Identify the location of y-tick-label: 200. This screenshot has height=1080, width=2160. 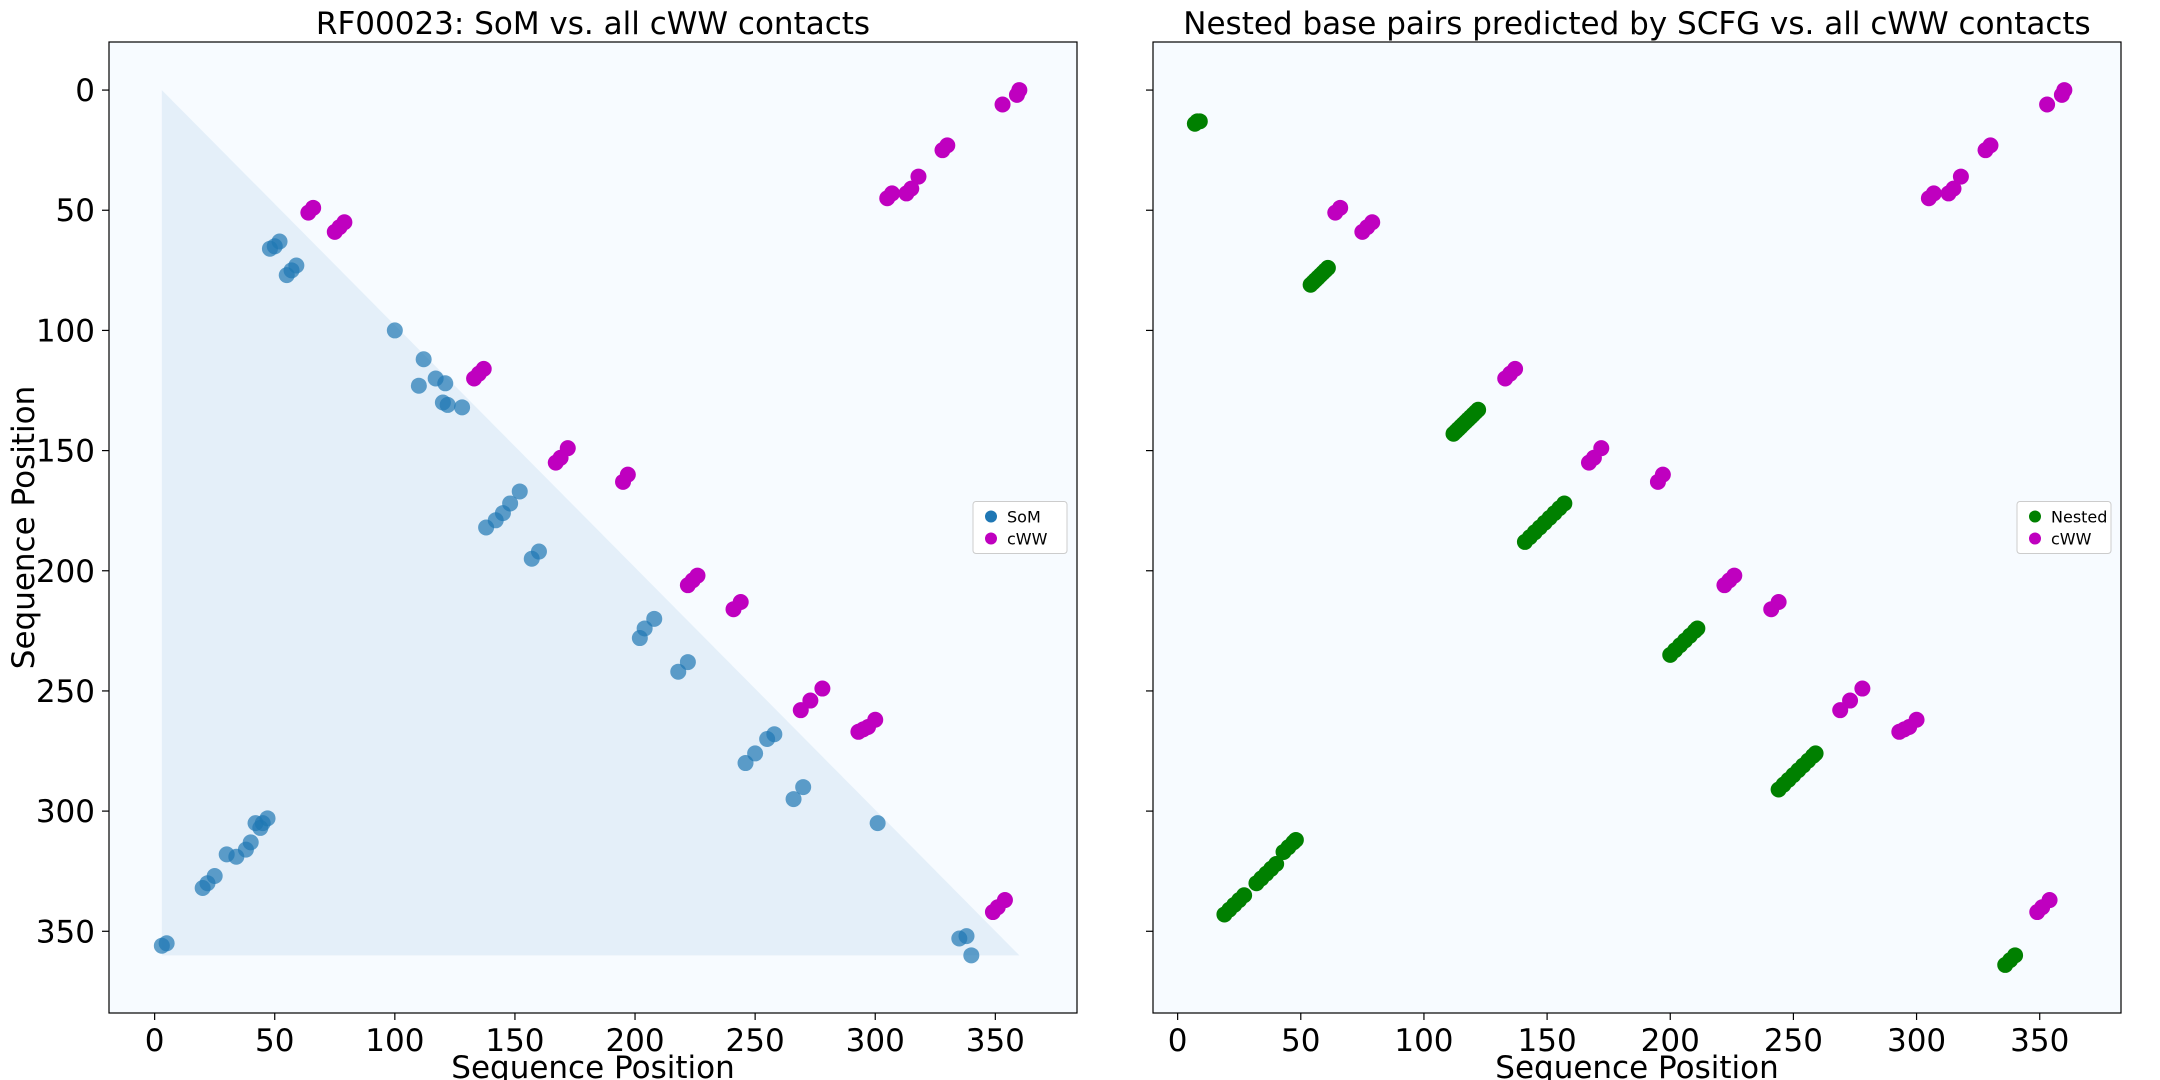
(65, 572).